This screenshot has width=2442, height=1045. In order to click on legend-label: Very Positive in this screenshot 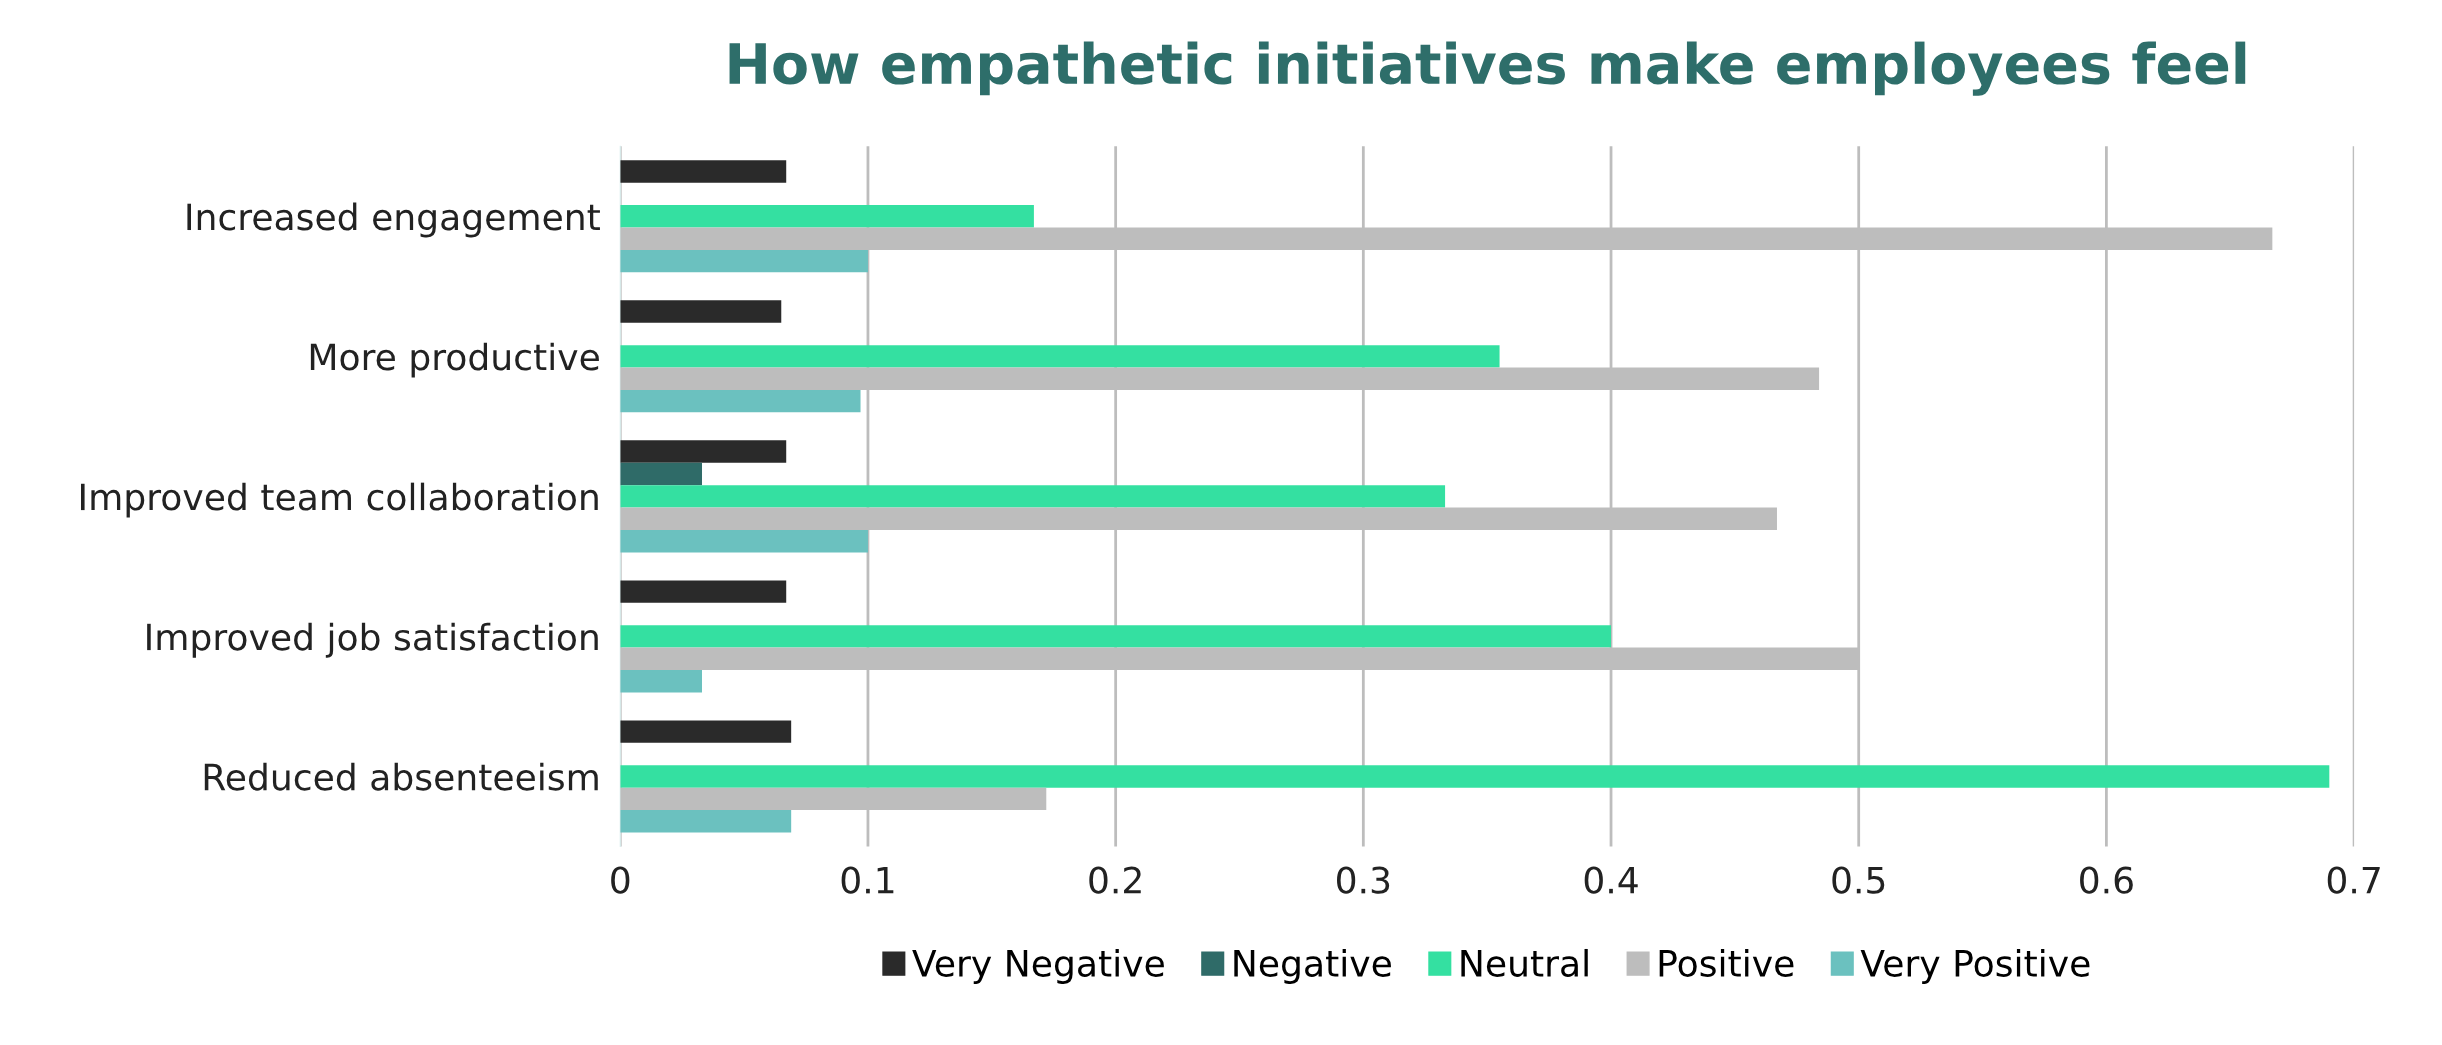, I will do `click(1975, 966)`.